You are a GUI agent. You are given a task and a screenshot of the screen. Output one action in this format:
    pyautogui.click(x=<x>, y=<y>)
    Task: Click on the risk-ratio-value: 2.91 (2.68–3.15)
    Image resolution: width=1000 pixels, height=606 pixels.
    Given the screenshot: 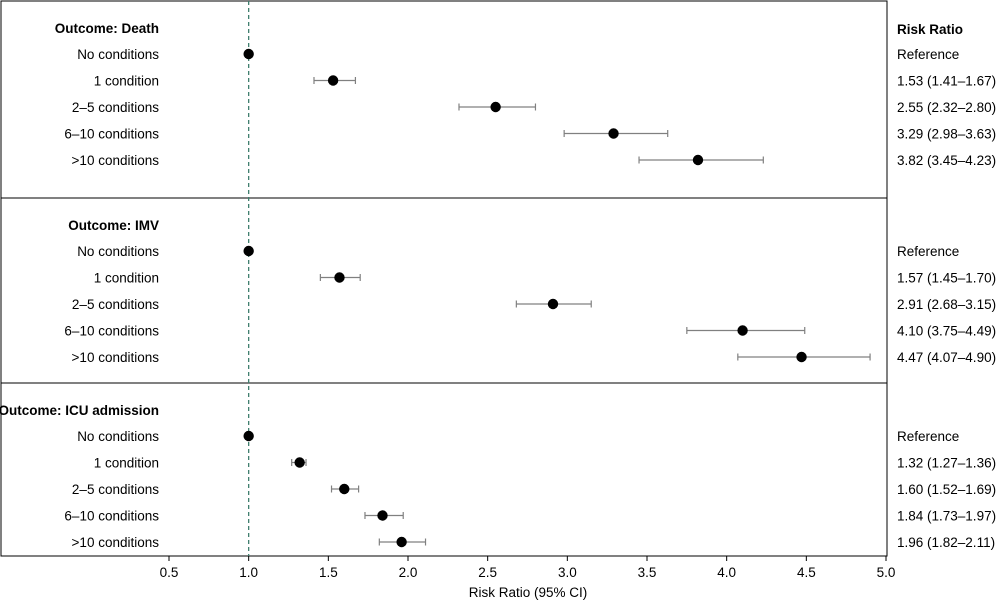 What is the action you would take?
    pyautogui.click(x=946, y=304)
    